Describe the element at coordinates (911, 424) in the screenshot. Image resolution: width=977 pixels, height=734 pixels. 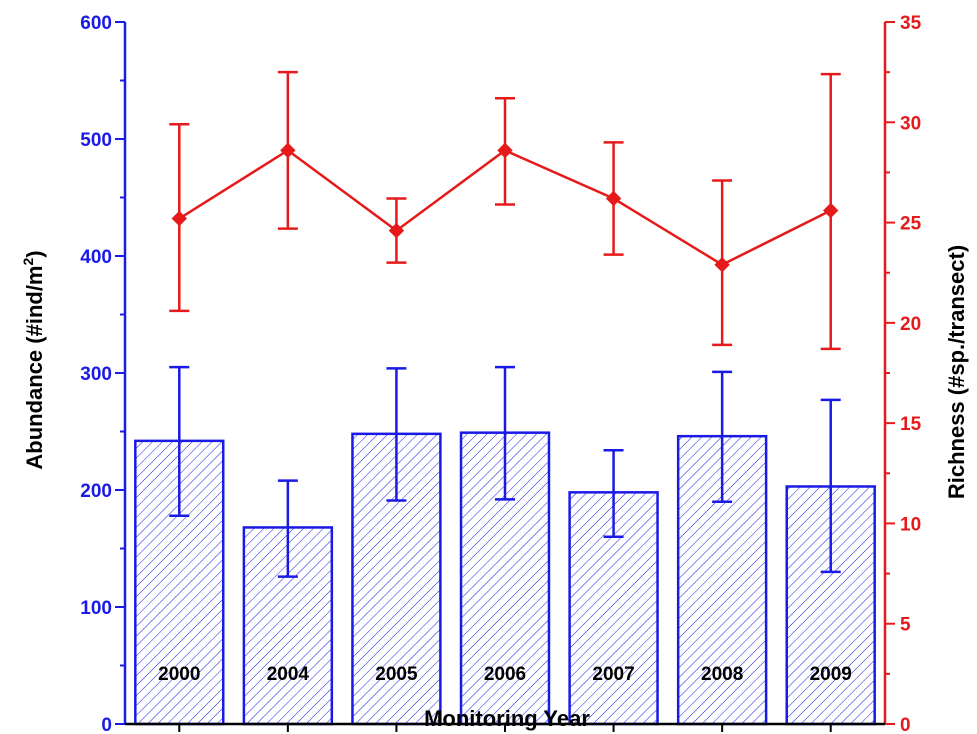
I see `y-right-tick-label: 15` at that location.